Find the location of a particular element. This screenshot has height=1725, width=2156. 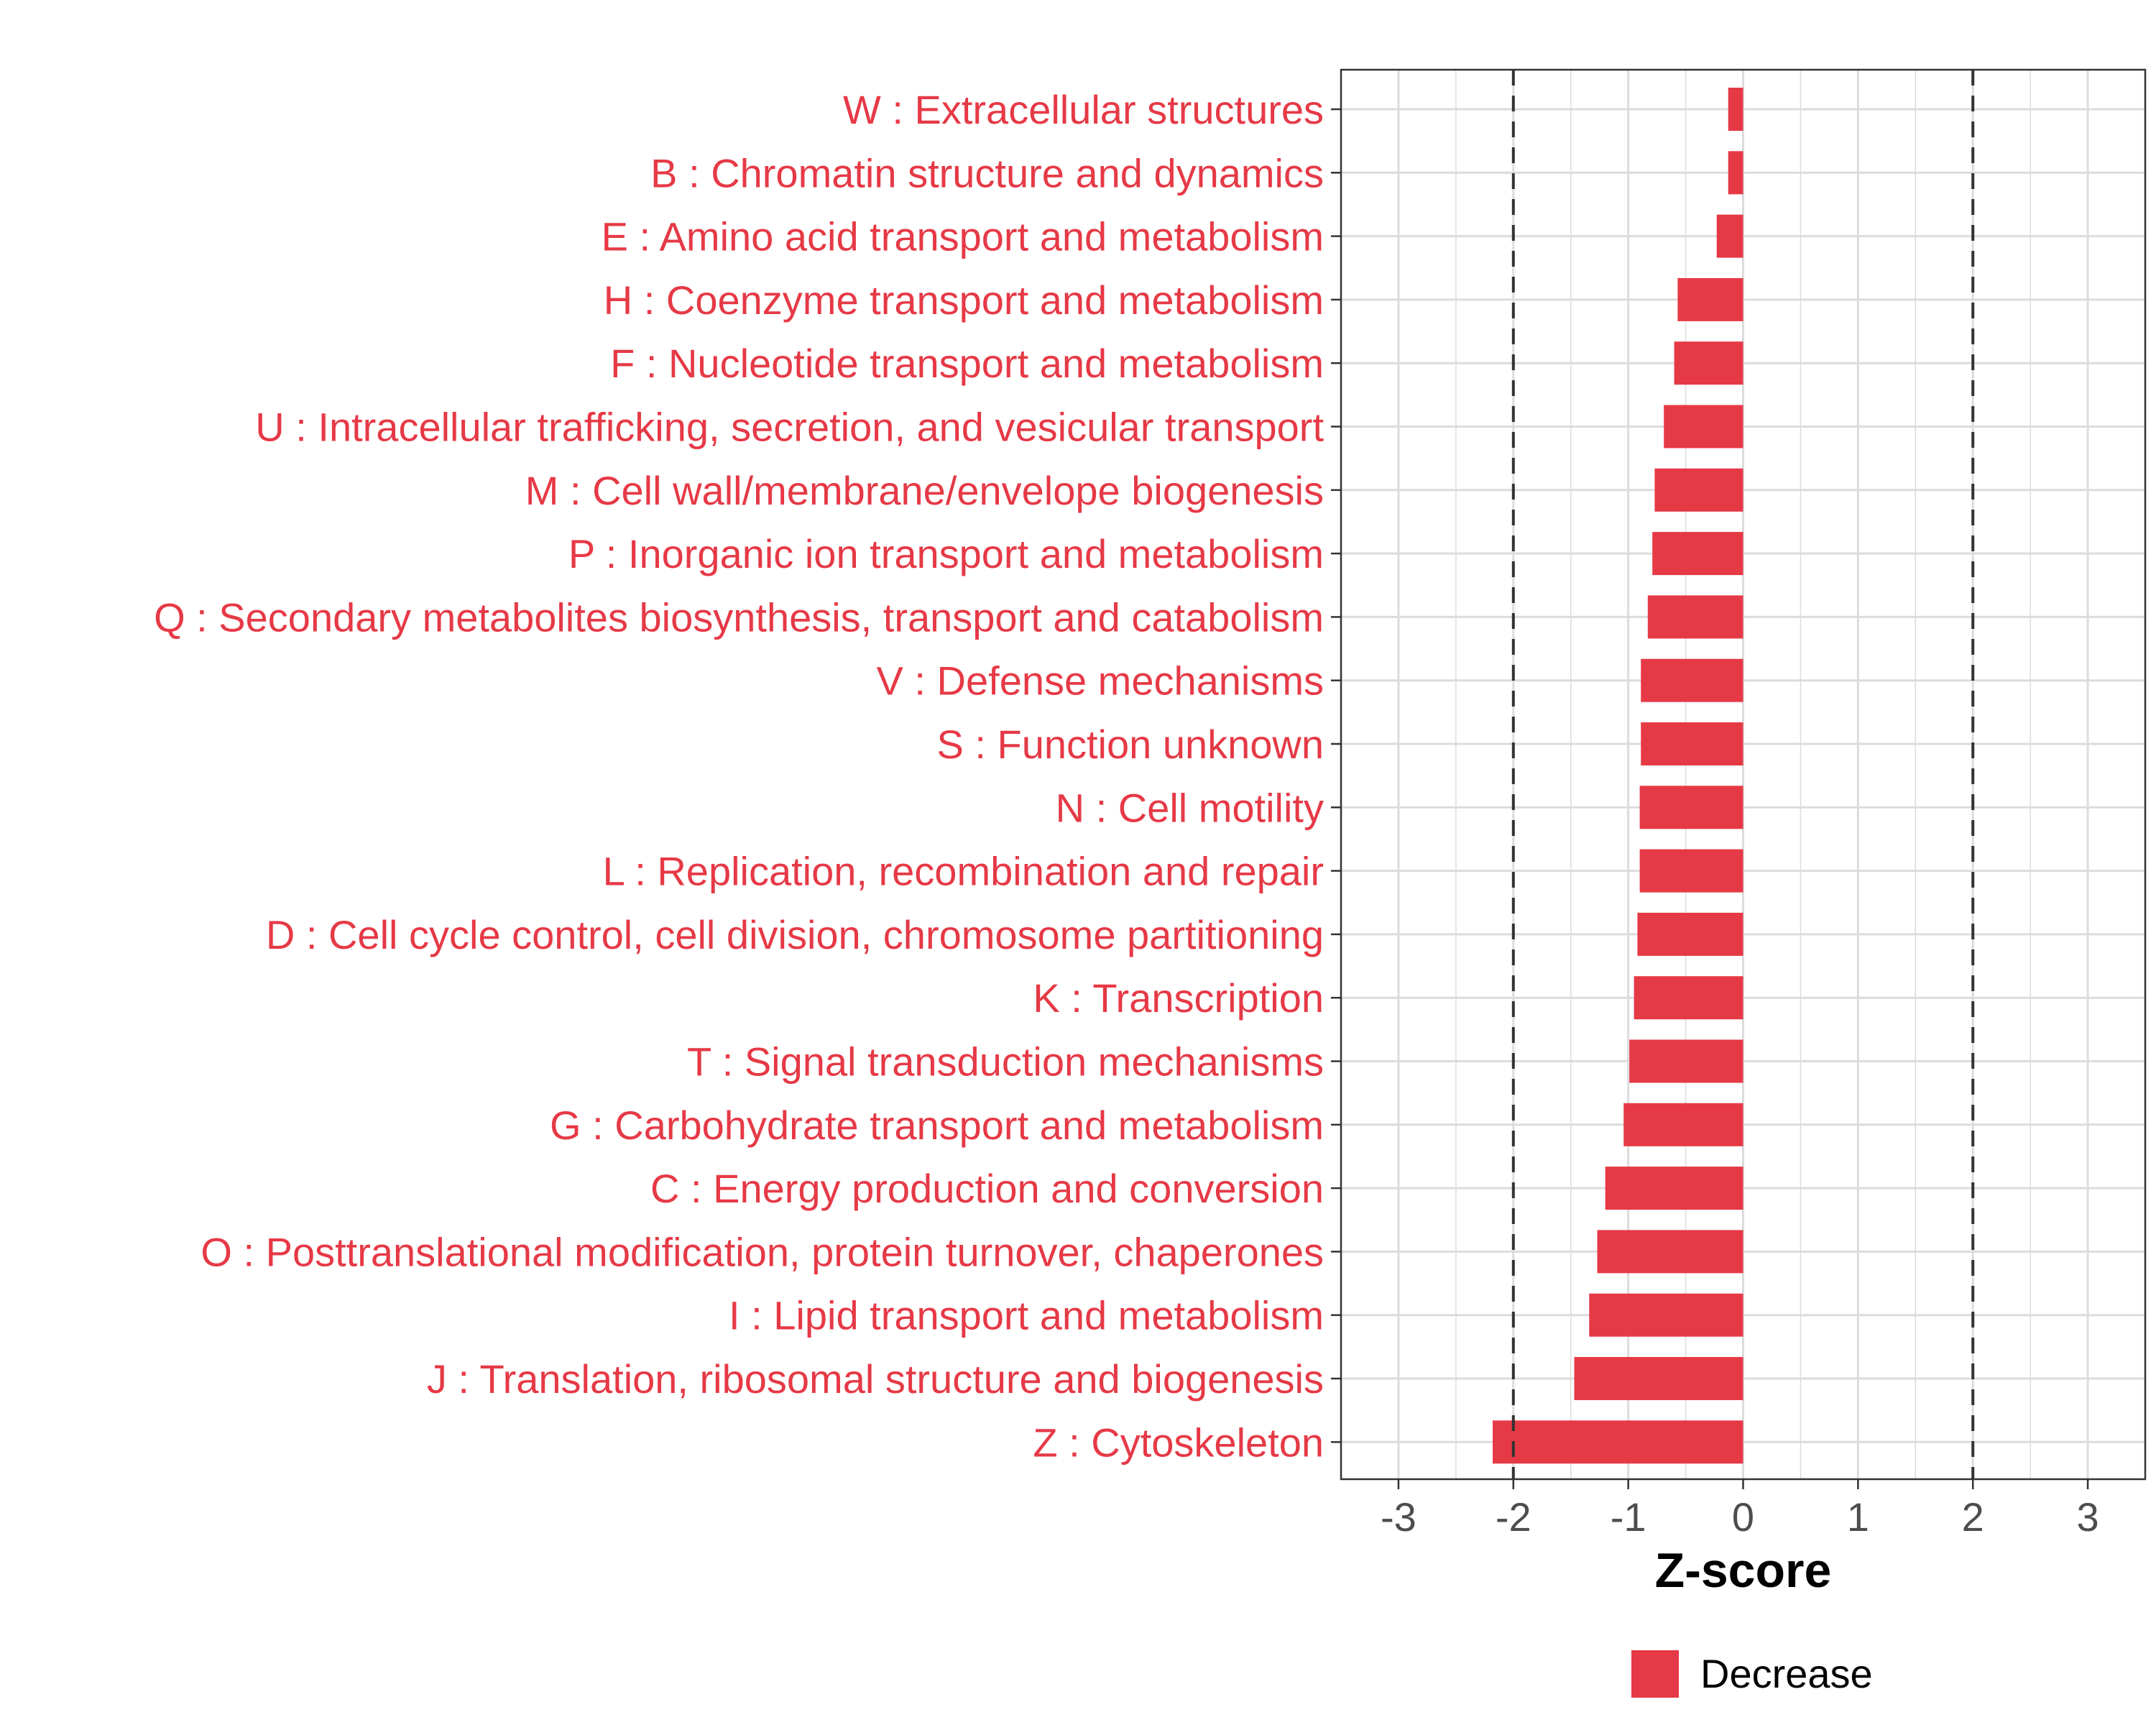

x-tick-label: 2 is located at coordinates (1973, 1517).